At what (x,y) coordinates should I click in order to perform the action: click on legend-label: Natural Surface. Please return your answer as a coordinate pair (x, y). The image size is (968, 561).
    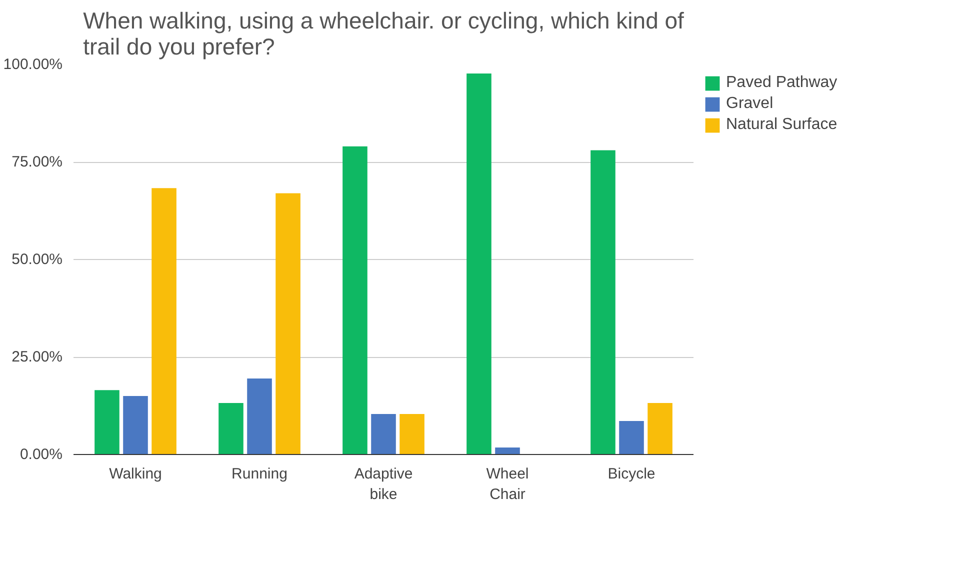
    Looking at the image, I should click on (782, 125).